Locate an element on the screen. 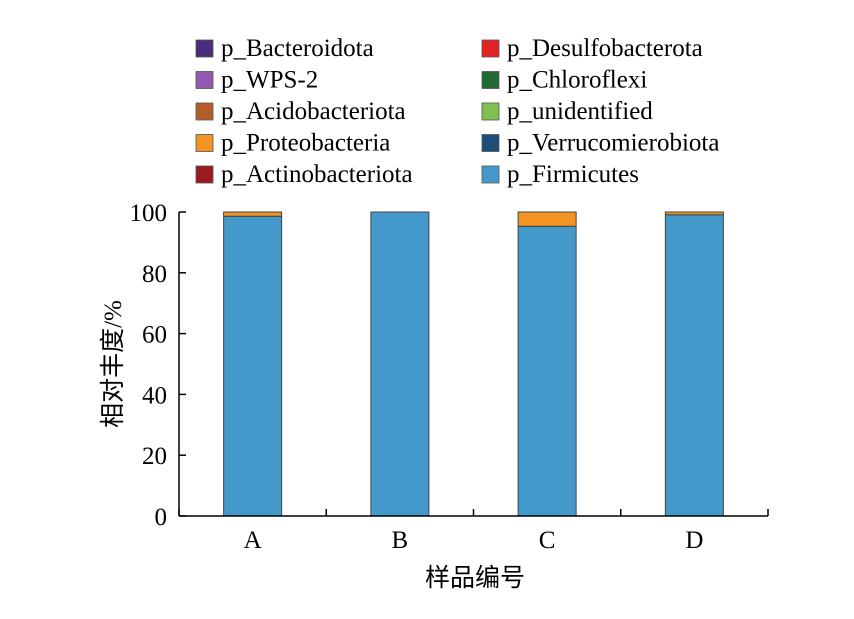 This screenshot has height=619, width=854. y-tick-label-60: 60 is located at coordinates (154, 335).